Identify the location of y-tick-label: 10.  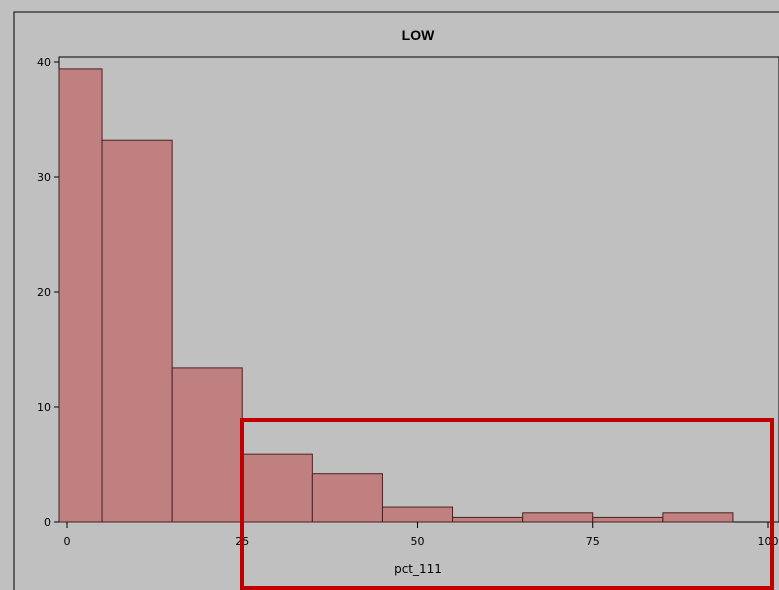
(44, 407).